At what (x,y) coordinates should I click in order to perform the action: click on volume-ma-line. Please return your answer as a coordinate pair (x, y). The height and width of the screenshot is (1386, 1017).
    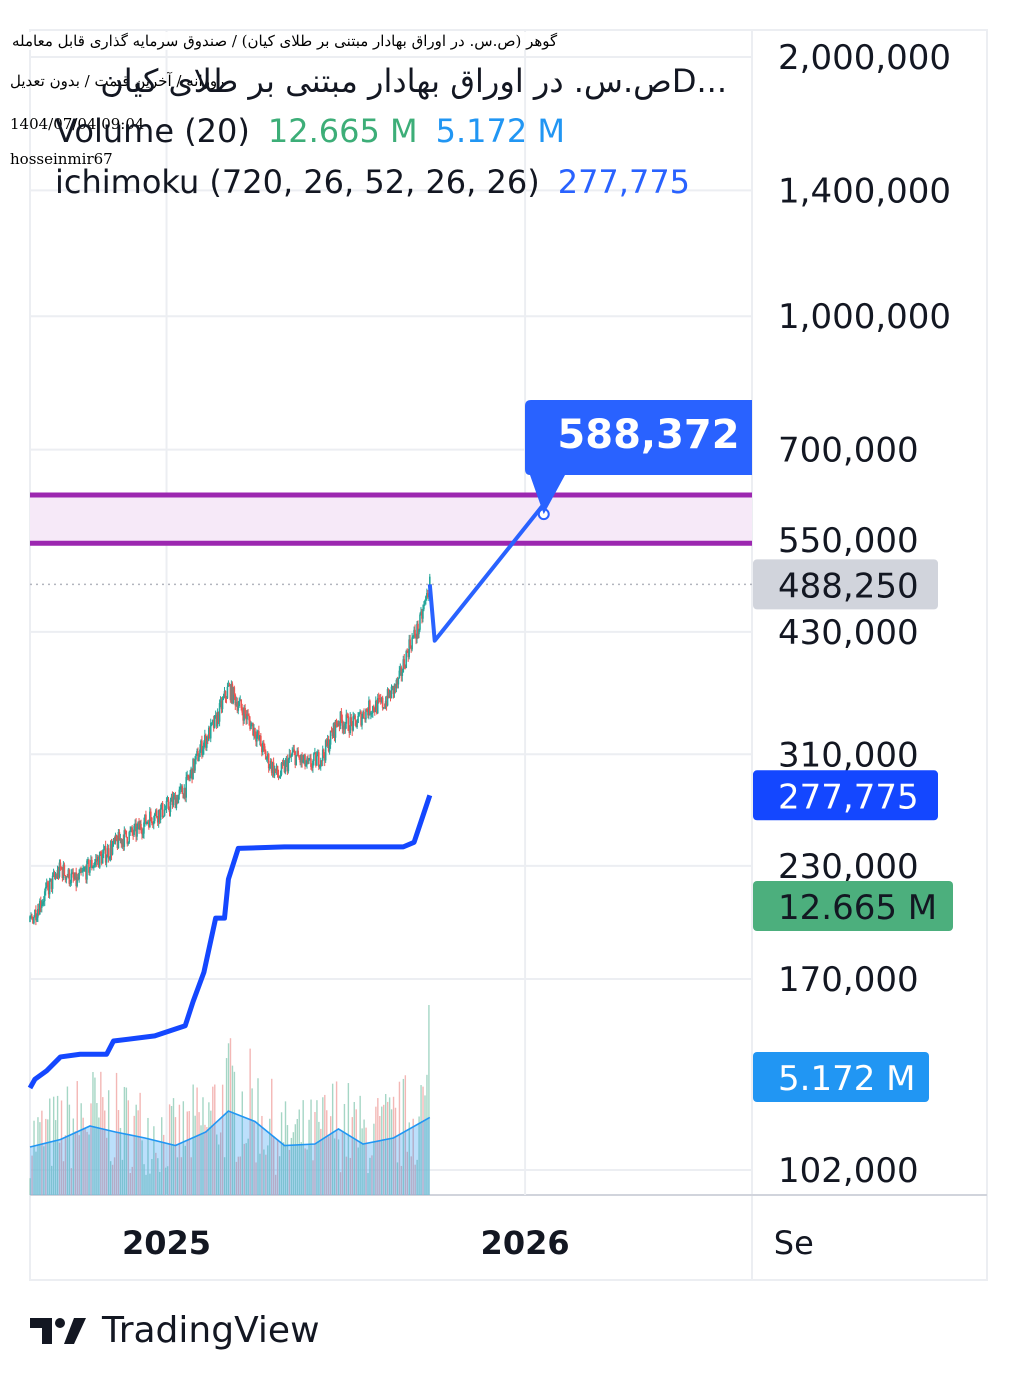
    Looking at the image, I should click on (230, 1129).